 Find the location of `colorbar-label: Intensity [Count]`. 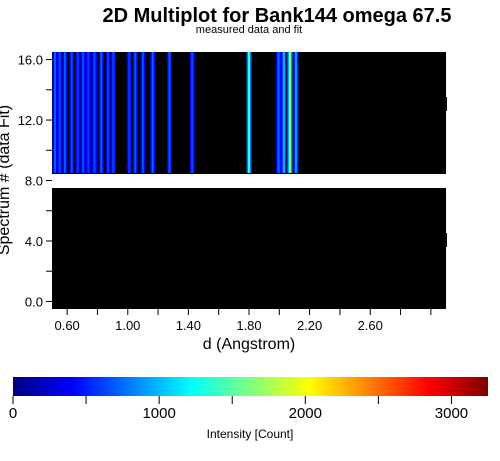

colorbar-label: Intensity [Count] is located at coordinates (250, 434).